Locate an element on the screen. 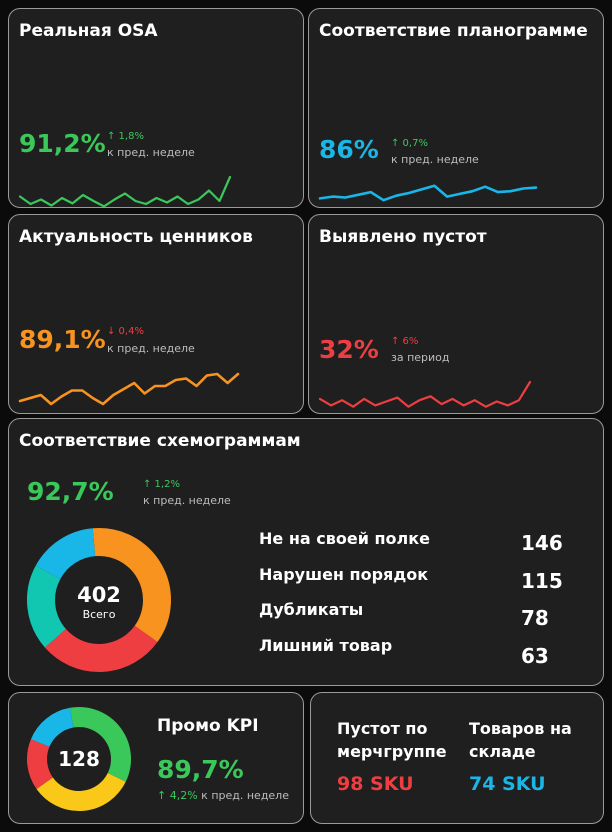 The width and height of the screenshot is (612, 832). list-item-value: 146 is located at coordinates (542, 543).